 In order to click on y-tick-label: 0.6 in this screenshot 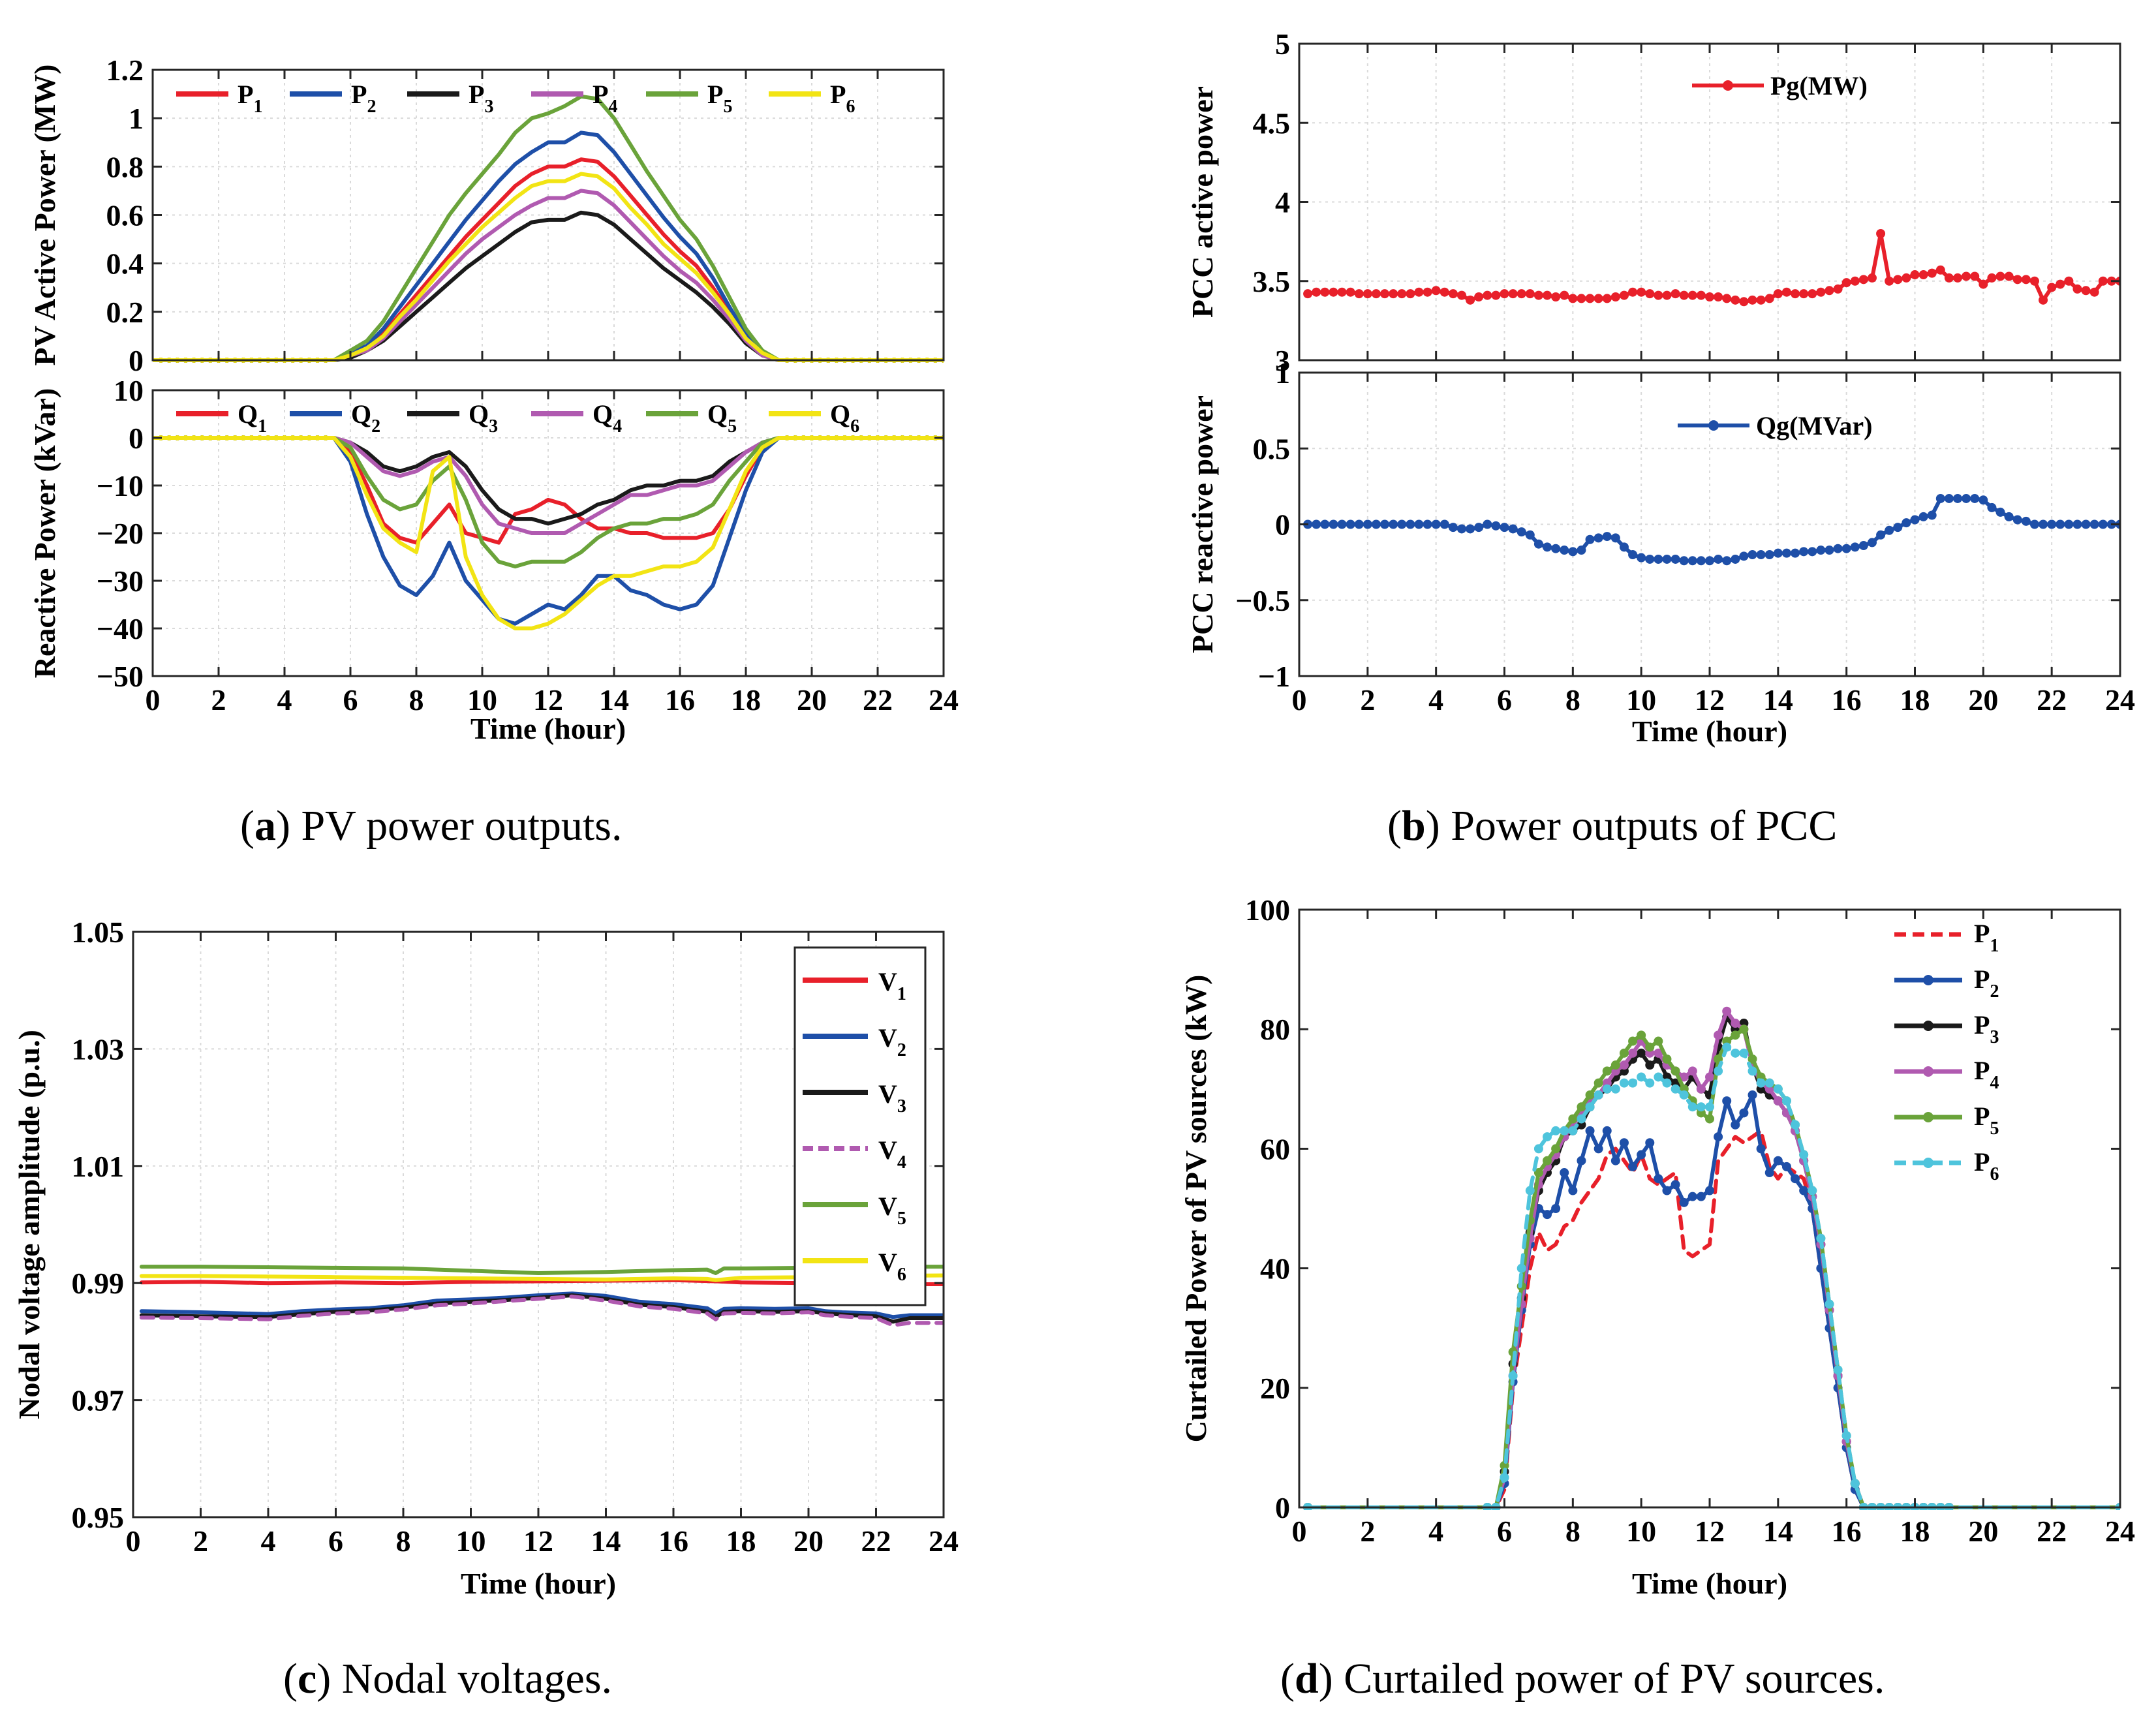, I will do `click(125, 216)`.